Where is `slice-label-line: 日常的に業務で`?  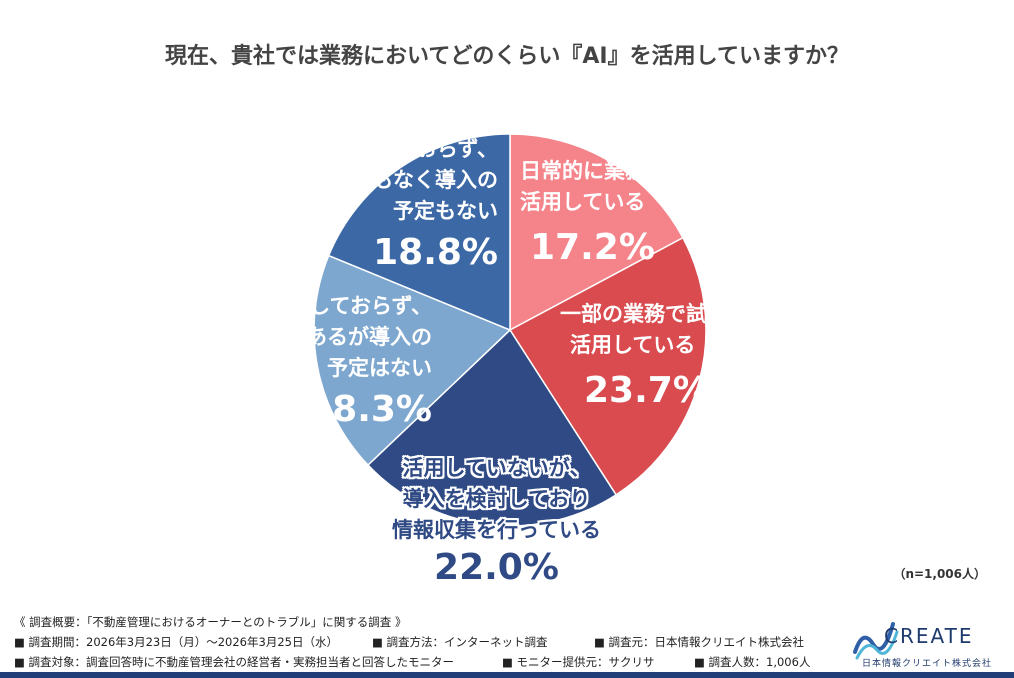
slice-label-line: 日常的に業務で is located at coordinates (593, 171).